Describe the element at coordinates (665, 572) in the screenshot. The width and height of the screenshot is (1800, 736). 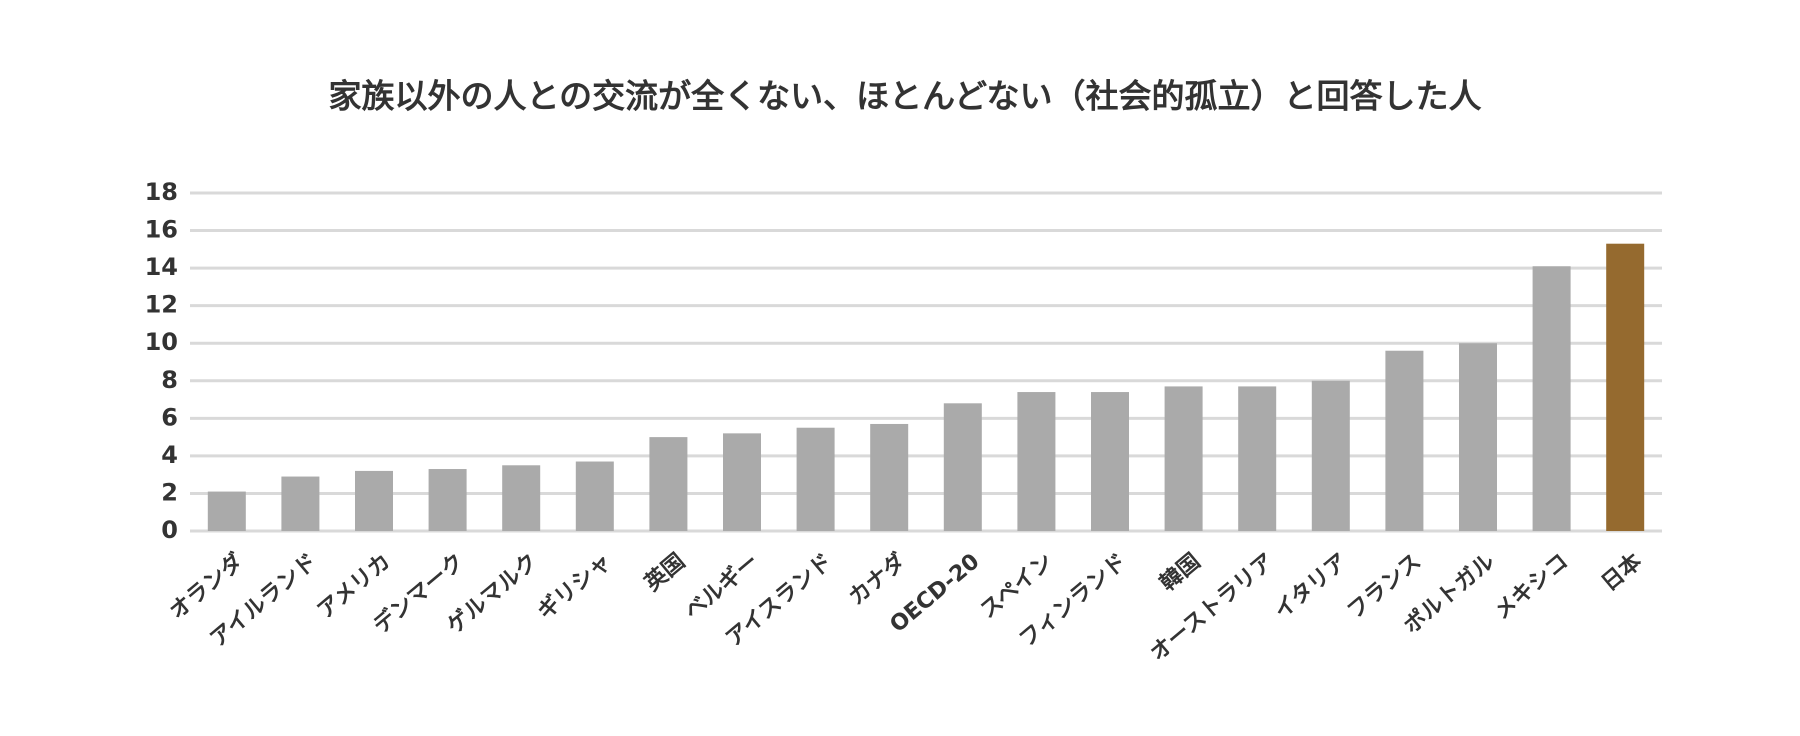
I see `x-tick-label: 英国` at that location.